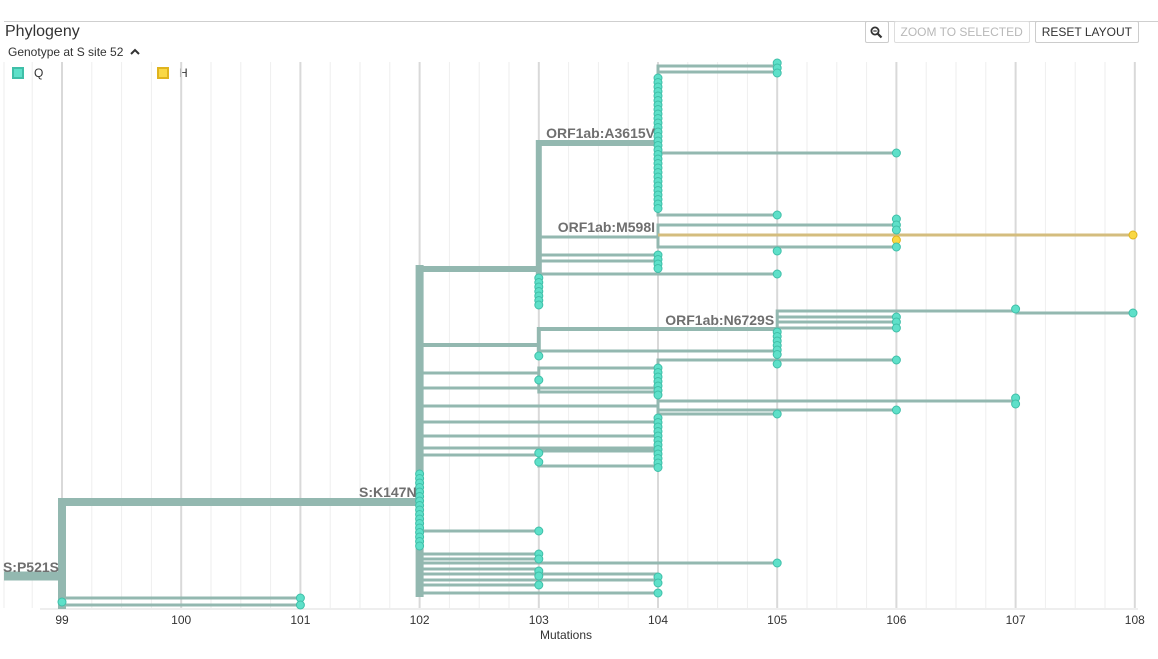  Describe the element at coordinates (62, 620) in the screenshot. I see `x-tick-label: 99` at that location.